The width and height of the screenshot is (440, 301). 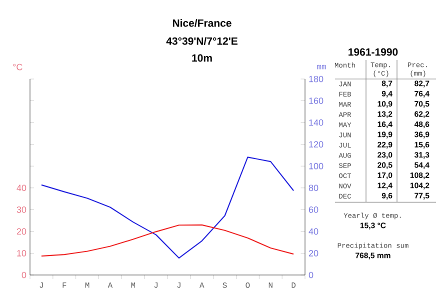 What do you see at coordinates (270, 285) in the screenshot?
I see `x-tick-label: N` at bounding box center [270, 285].